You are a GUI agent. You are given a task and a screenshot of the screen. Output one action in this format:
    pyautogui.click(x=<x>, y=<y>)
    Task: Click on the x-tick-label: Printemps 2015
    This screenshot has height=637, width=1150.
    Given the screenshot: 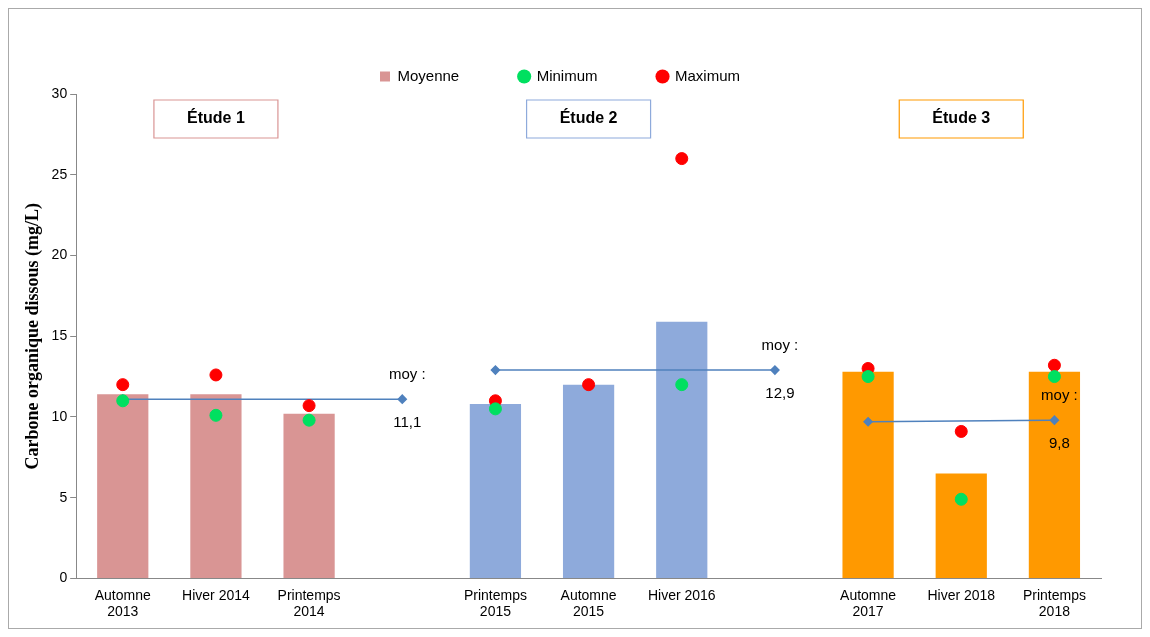 What is the action you would take?
    pyautogui.click(x=495, y=603)
    